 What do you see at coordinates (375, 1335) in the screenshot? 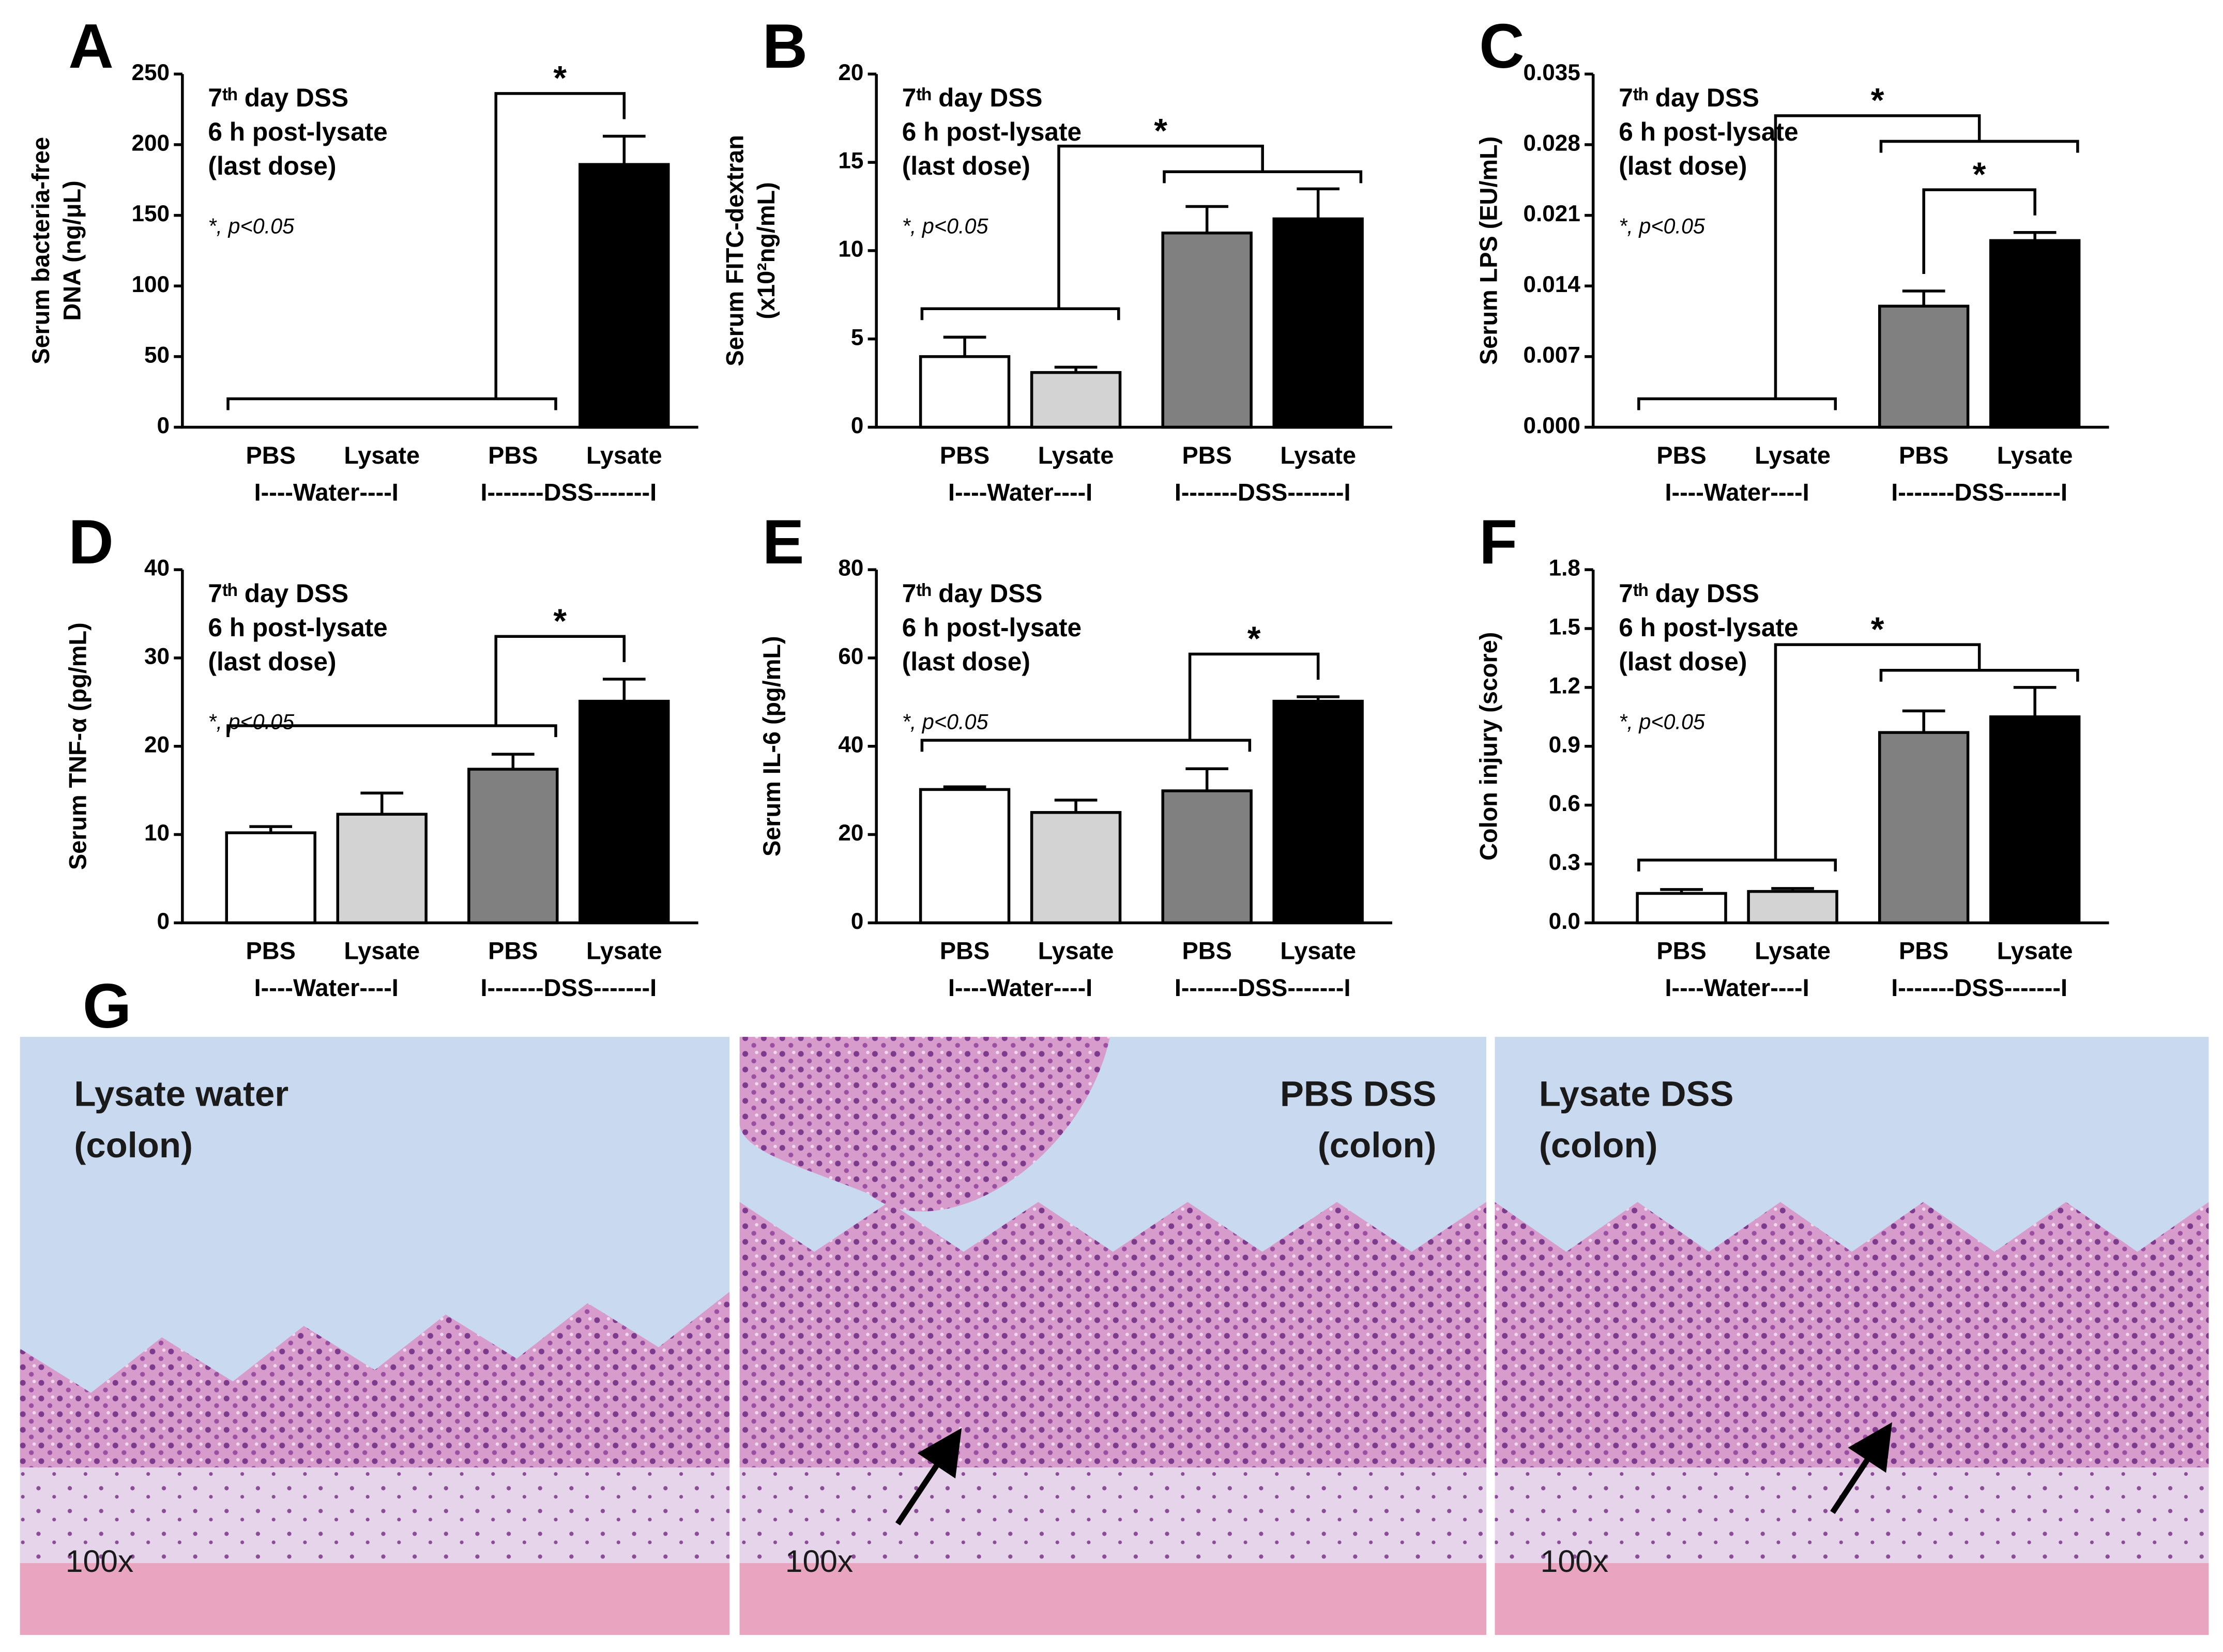
I see `histology-image: Lysate water (colon) 100x` at bounding box center [375, 1335].